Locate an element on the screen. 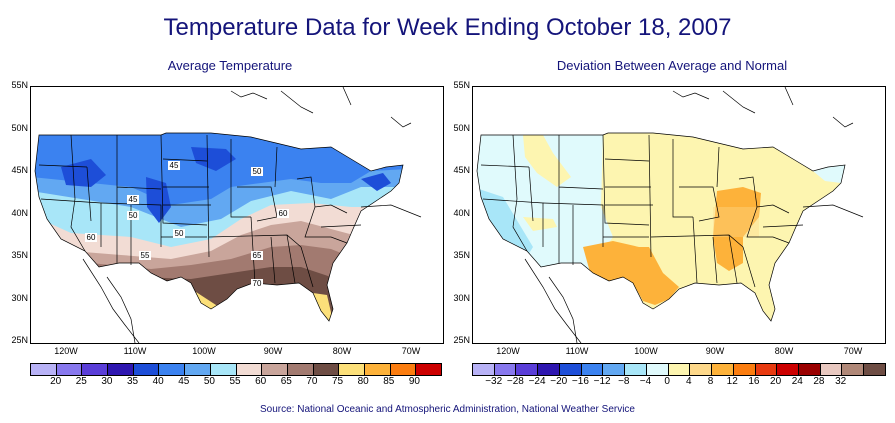  legend-label: −4 is located at coordinates (645, 381).